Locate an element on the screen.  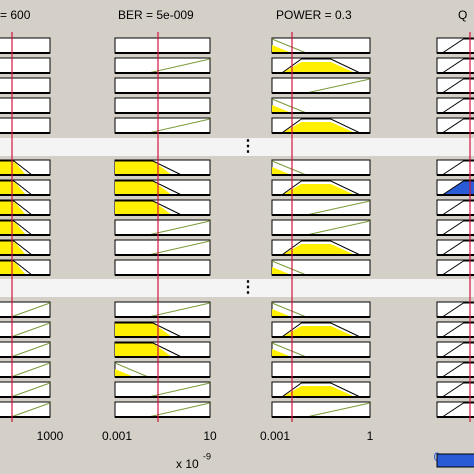
output-bar is located at coordinates (455, 460).